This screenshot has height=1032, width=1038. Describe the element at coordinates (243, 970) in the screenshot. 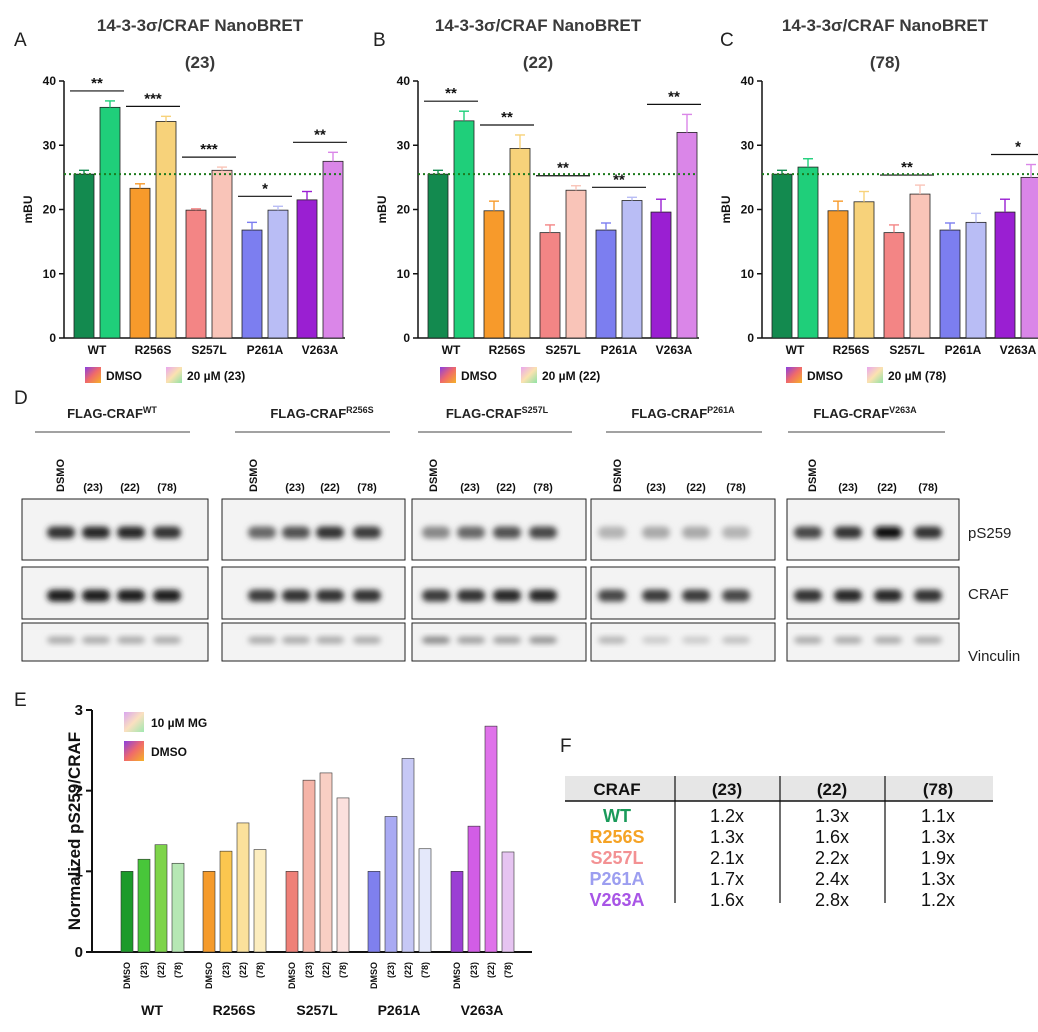

I see `lane-label-e-r256s-2: (22)` at that location.